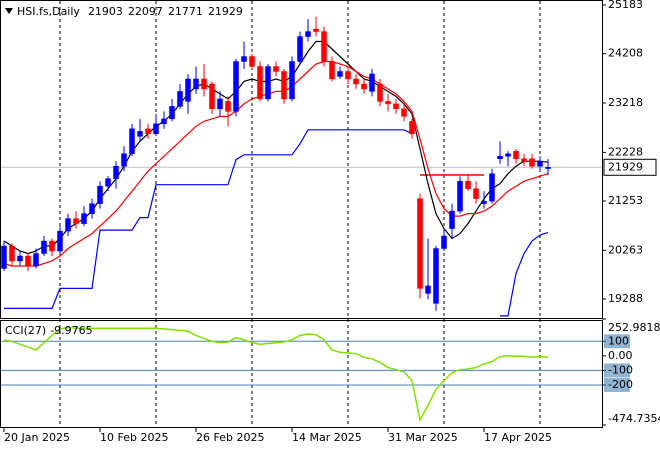  Describe the element at coordinates (625, 166) in the screenshot. I see `last-price-label: 21929` at that location.